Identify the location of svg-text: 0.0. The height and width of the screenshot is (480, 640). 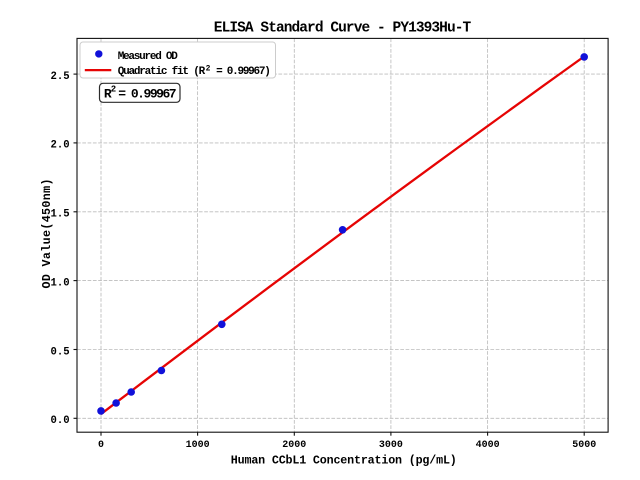
(60, 421).